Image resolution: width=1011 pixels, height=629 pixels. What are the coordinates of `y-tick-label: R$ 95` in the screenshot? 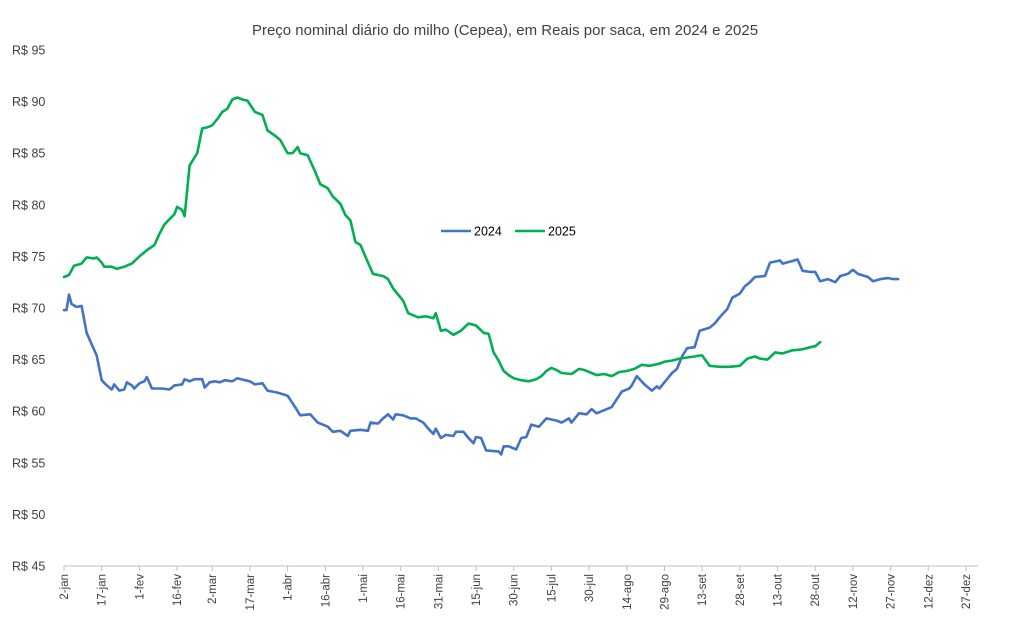 It's located at (28, 51).